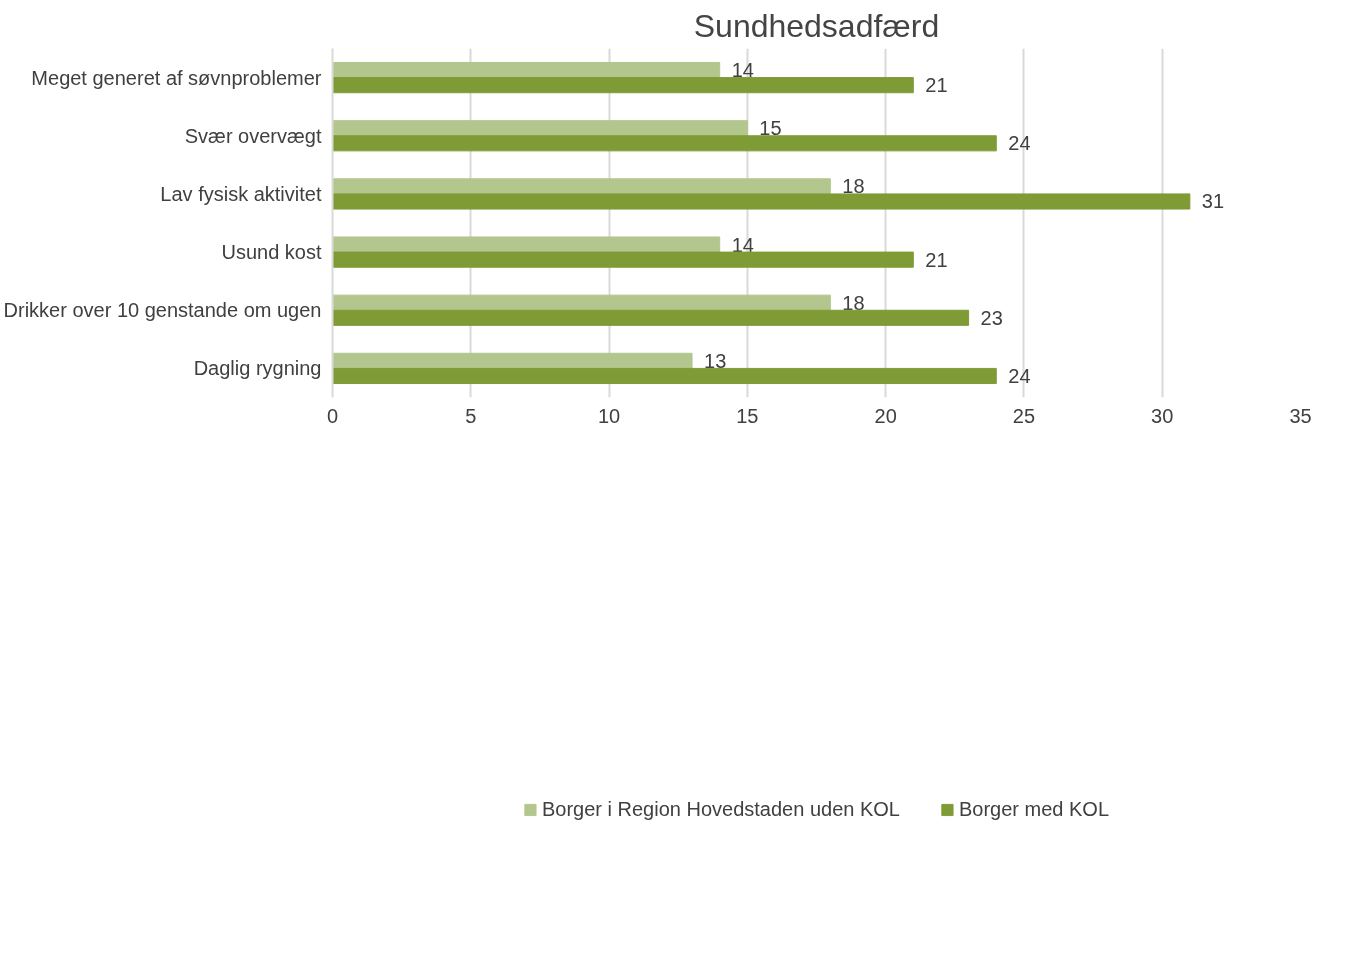 Image resolution: width=1349 pixels, height=962 pixels. I want to click on y-tick-label: Svær overvægt, so click(253, 135).